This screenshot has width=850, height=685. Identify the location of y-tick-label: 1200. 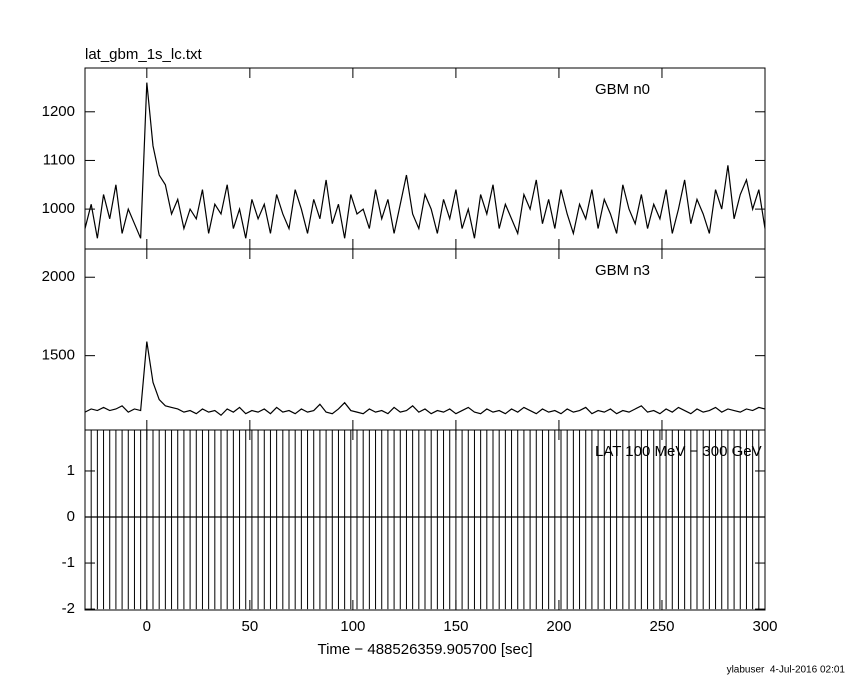
(58, 111).